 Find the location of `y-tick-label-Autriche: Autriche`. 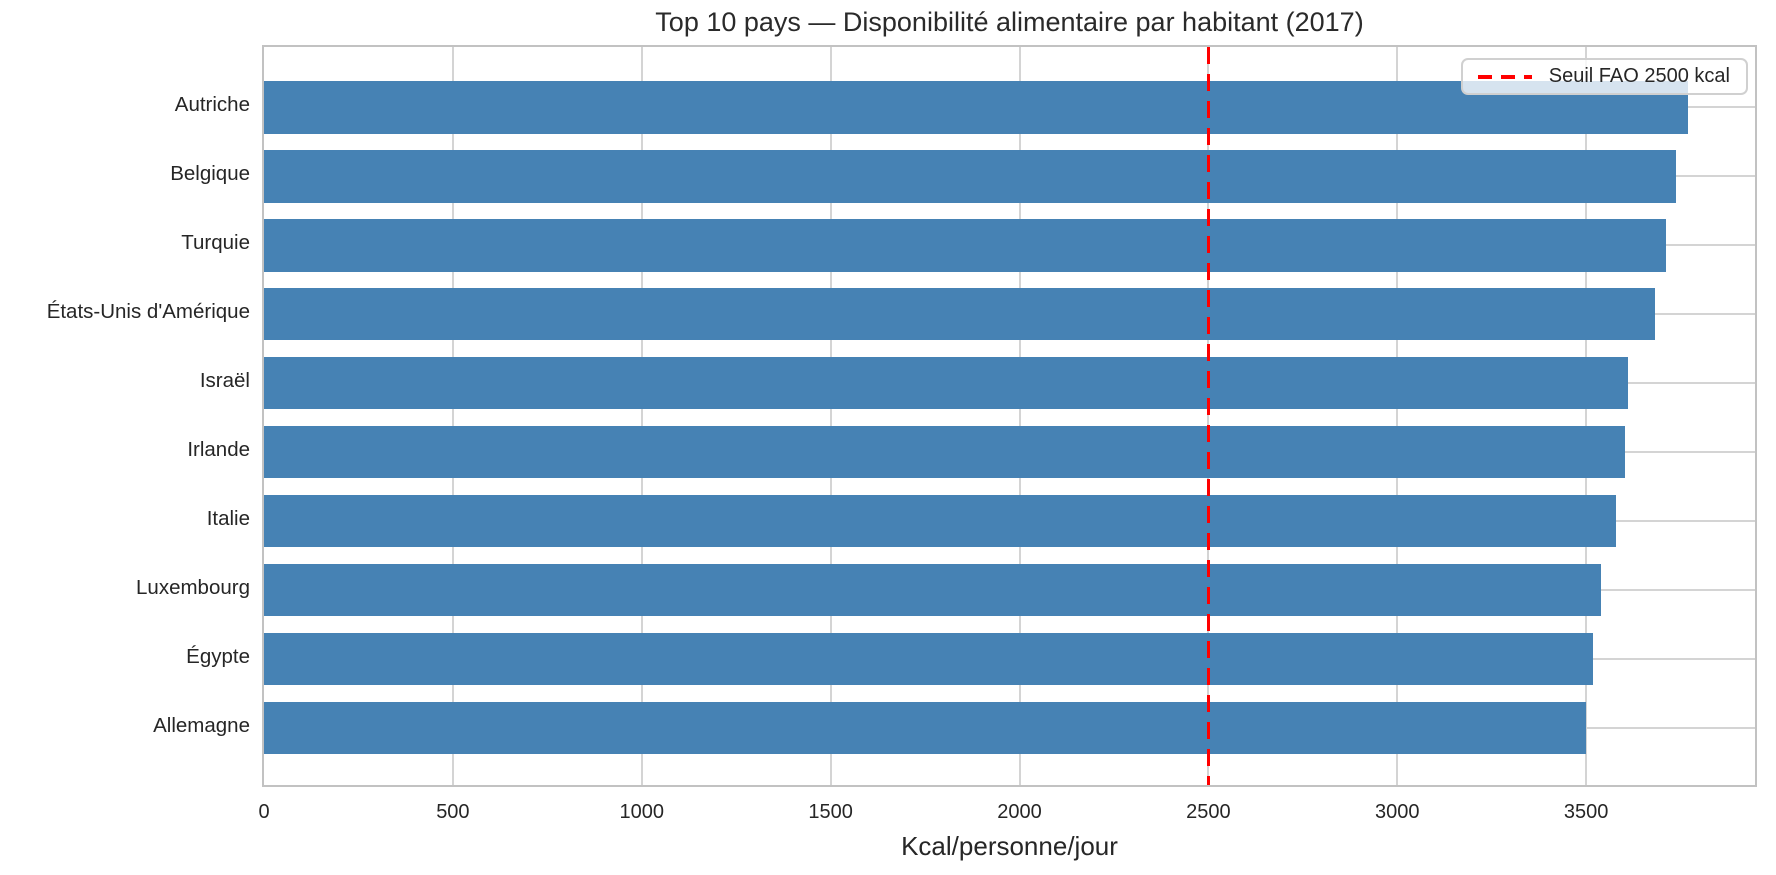

y-tick-label-Autriche: Autriche is located at coordinates (212, 104).